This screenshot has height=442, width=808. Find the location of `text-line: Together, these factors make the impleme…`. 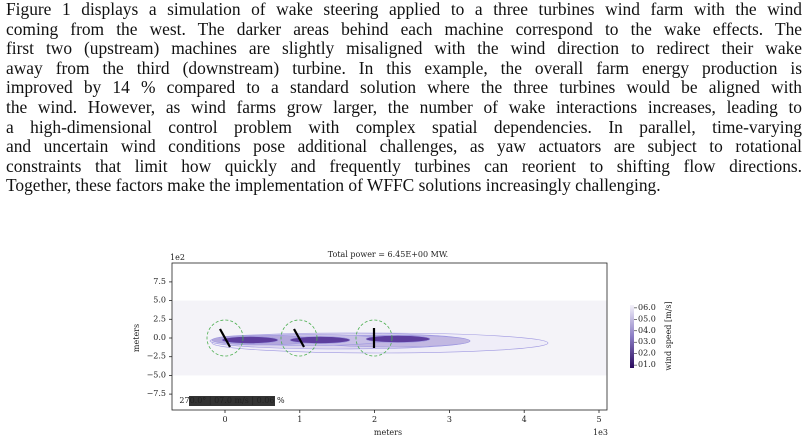

text-line: Together, these factors make the impleme… is located at coordinates (333, 185).